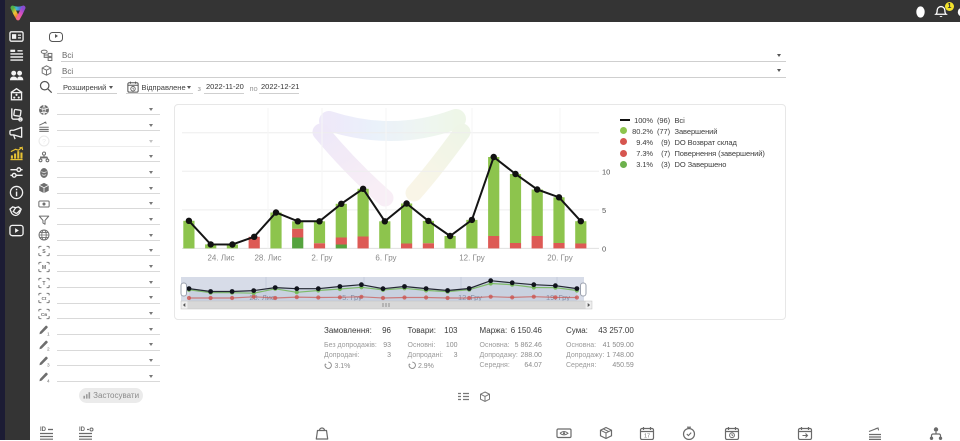  I want to click on svg-text: 4, so click(48, 380).